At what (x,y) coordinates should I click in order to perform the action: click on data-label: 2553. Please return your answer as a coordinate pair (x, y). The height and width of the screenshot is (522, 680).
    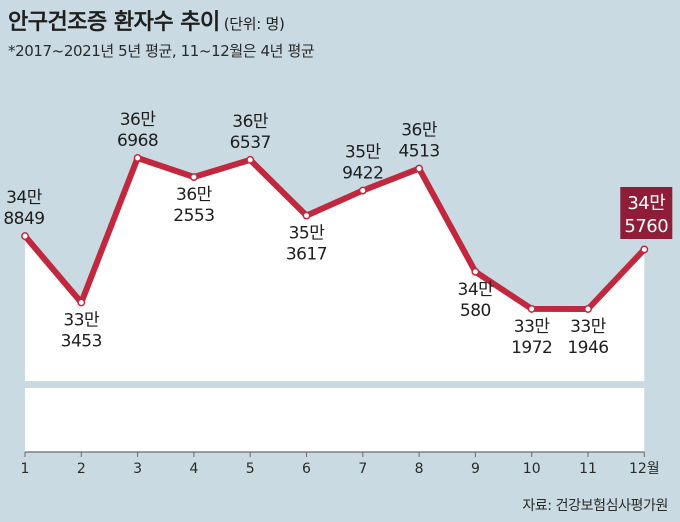
    Looking at the image, I should click on (193, 216).